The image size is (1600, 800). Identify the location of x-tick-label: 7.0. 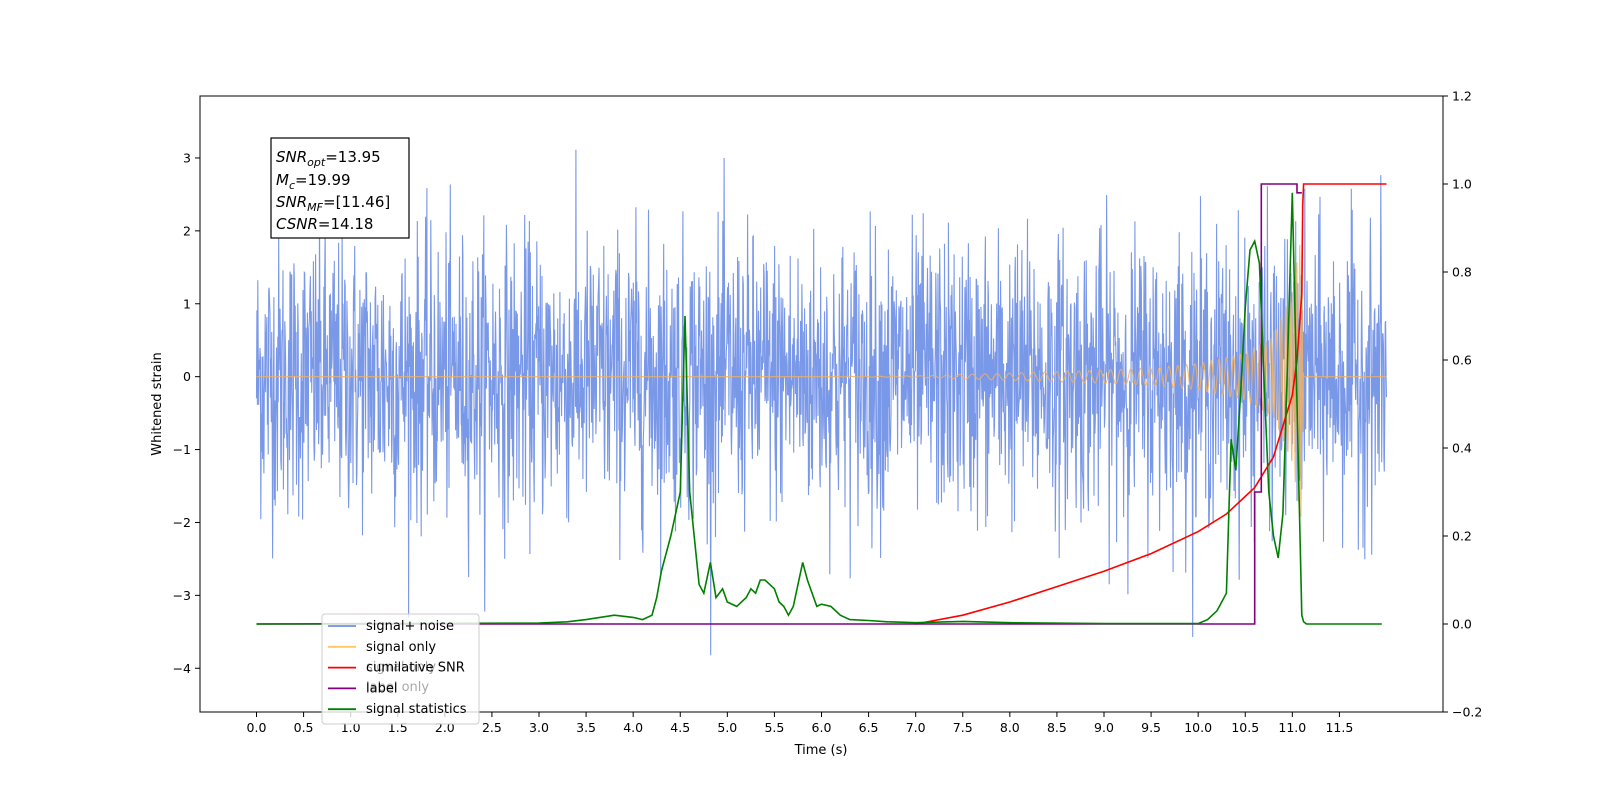
(916, 727).